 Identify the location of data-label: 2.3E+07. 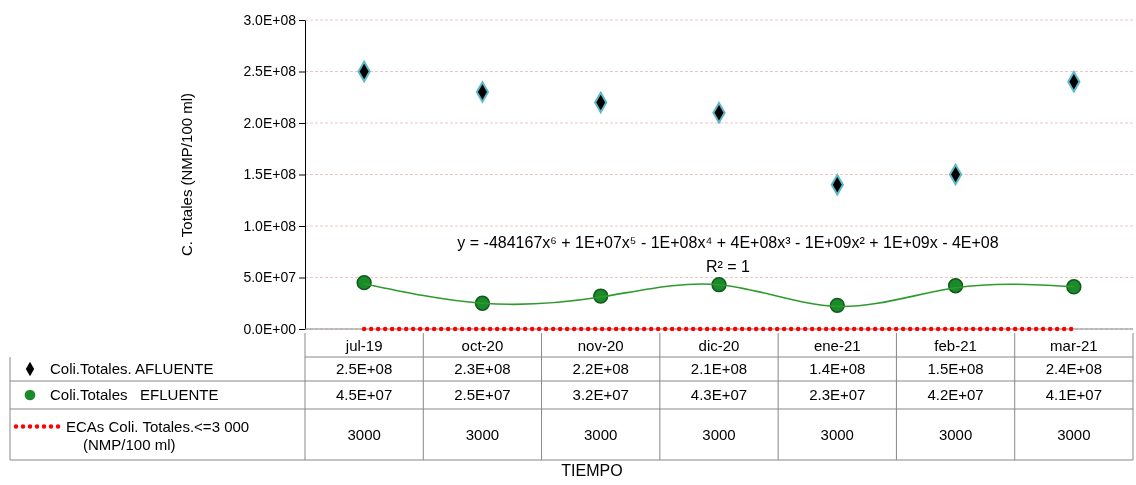
(837, 394).